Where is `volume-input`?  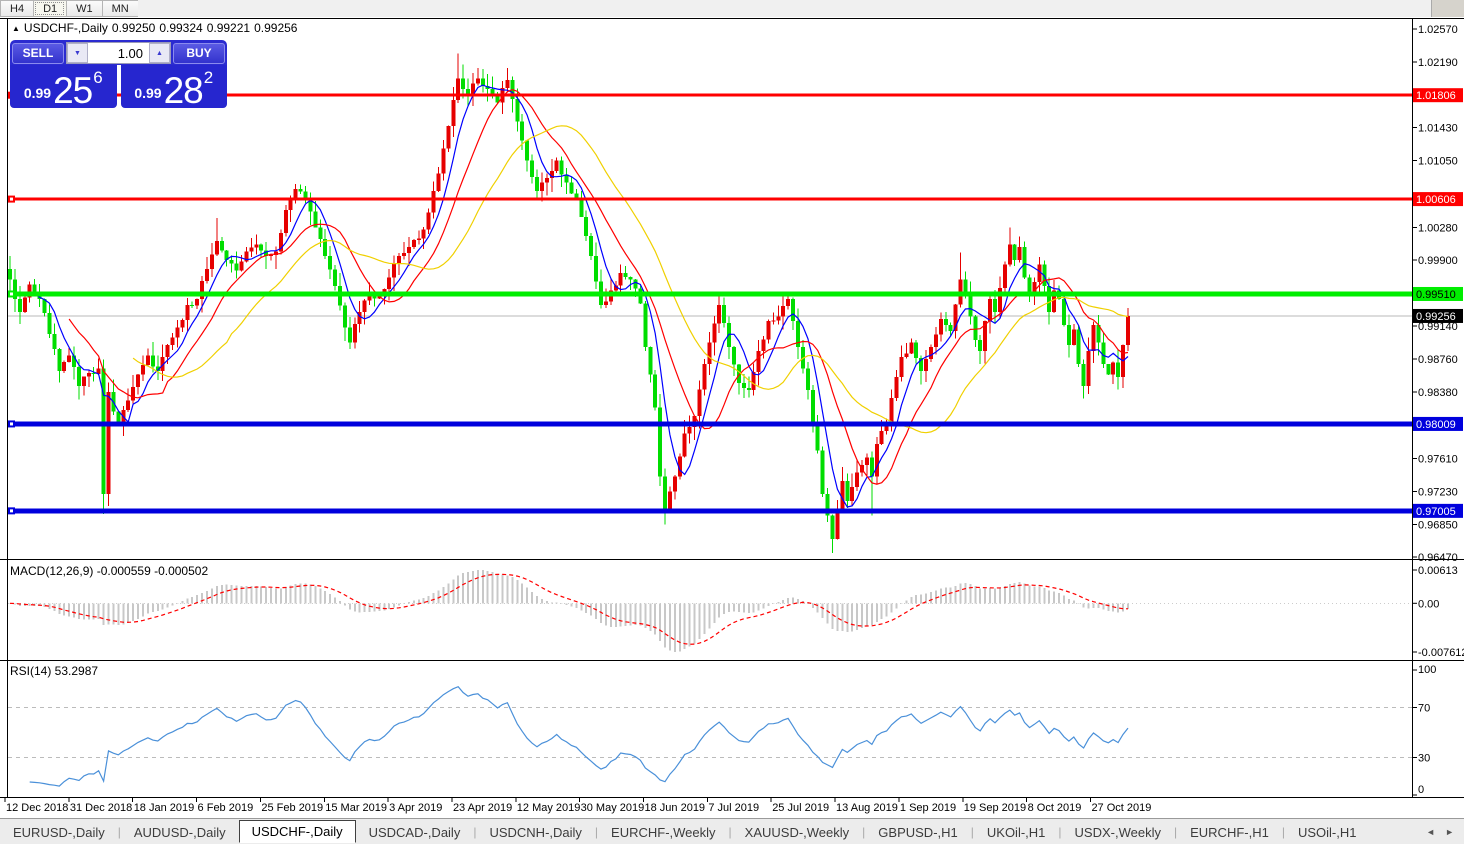 volume-input is located at coordinates (118, 53).